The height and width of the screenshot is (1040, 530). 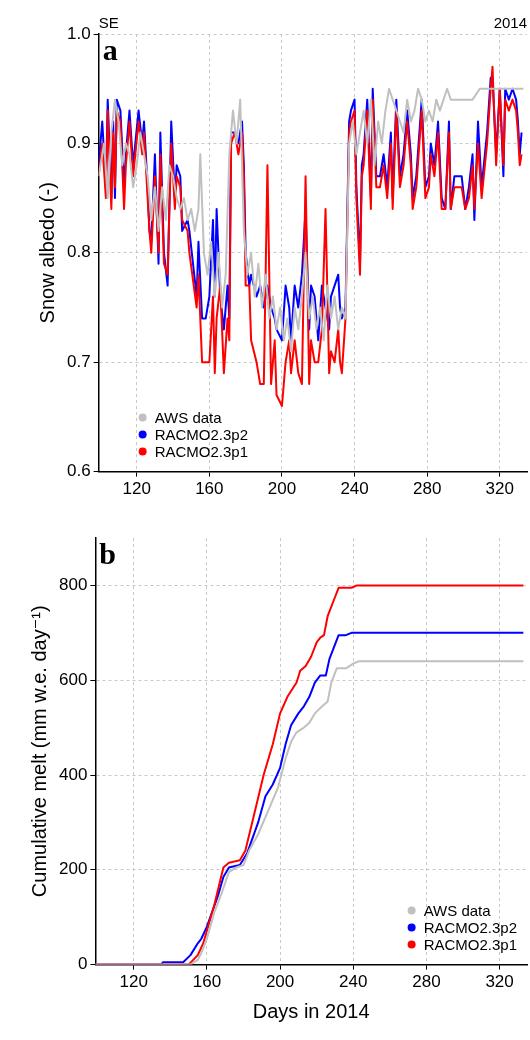 What do you see at coordinates (78, 252) in the screenshot?
I see `y-tick-label: 0.8` at bounding box center [78, 252].